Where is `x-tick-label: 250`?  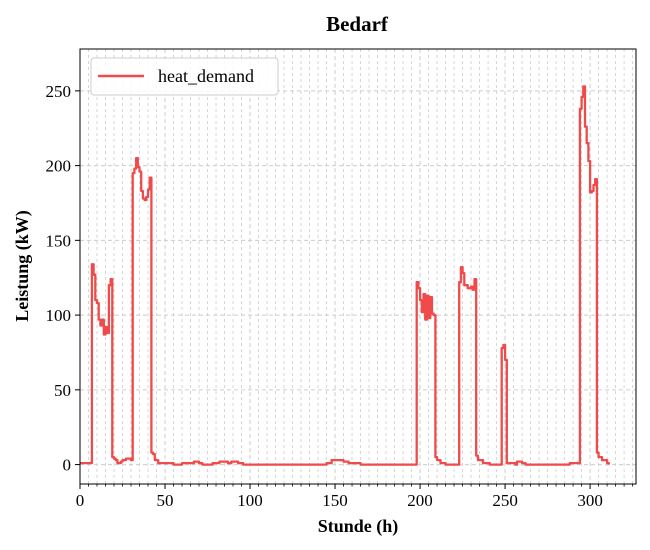 x-tick-label: 250 is located at coordinates (505, 500).